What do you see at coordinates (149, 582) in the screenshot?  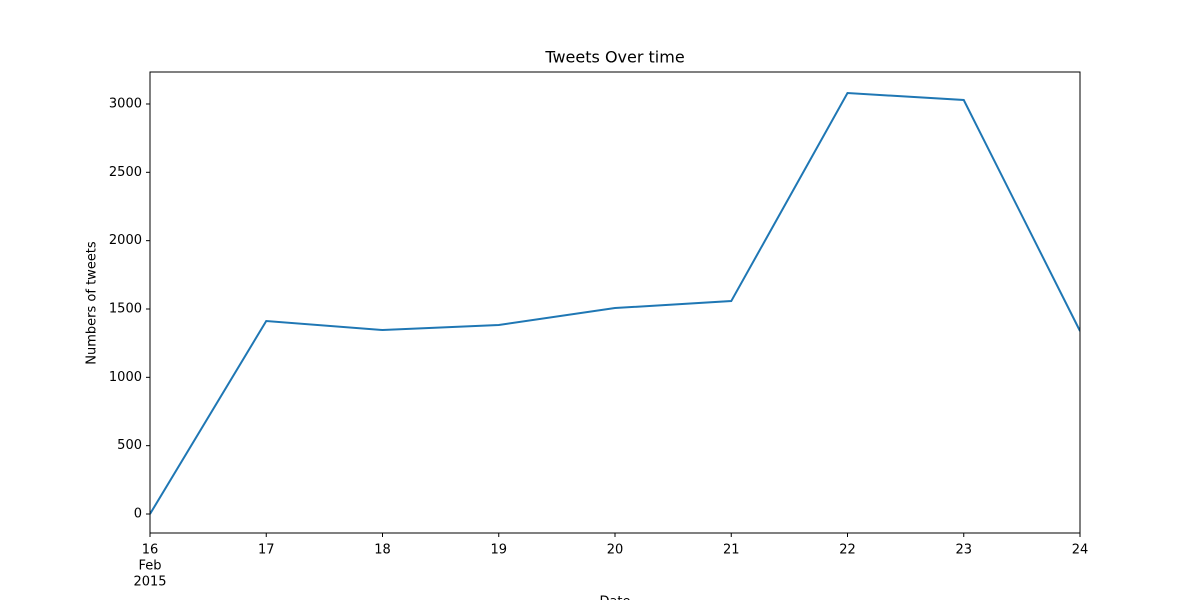 I see `x-tick-label: 2015` at bounding box center [149, 582].